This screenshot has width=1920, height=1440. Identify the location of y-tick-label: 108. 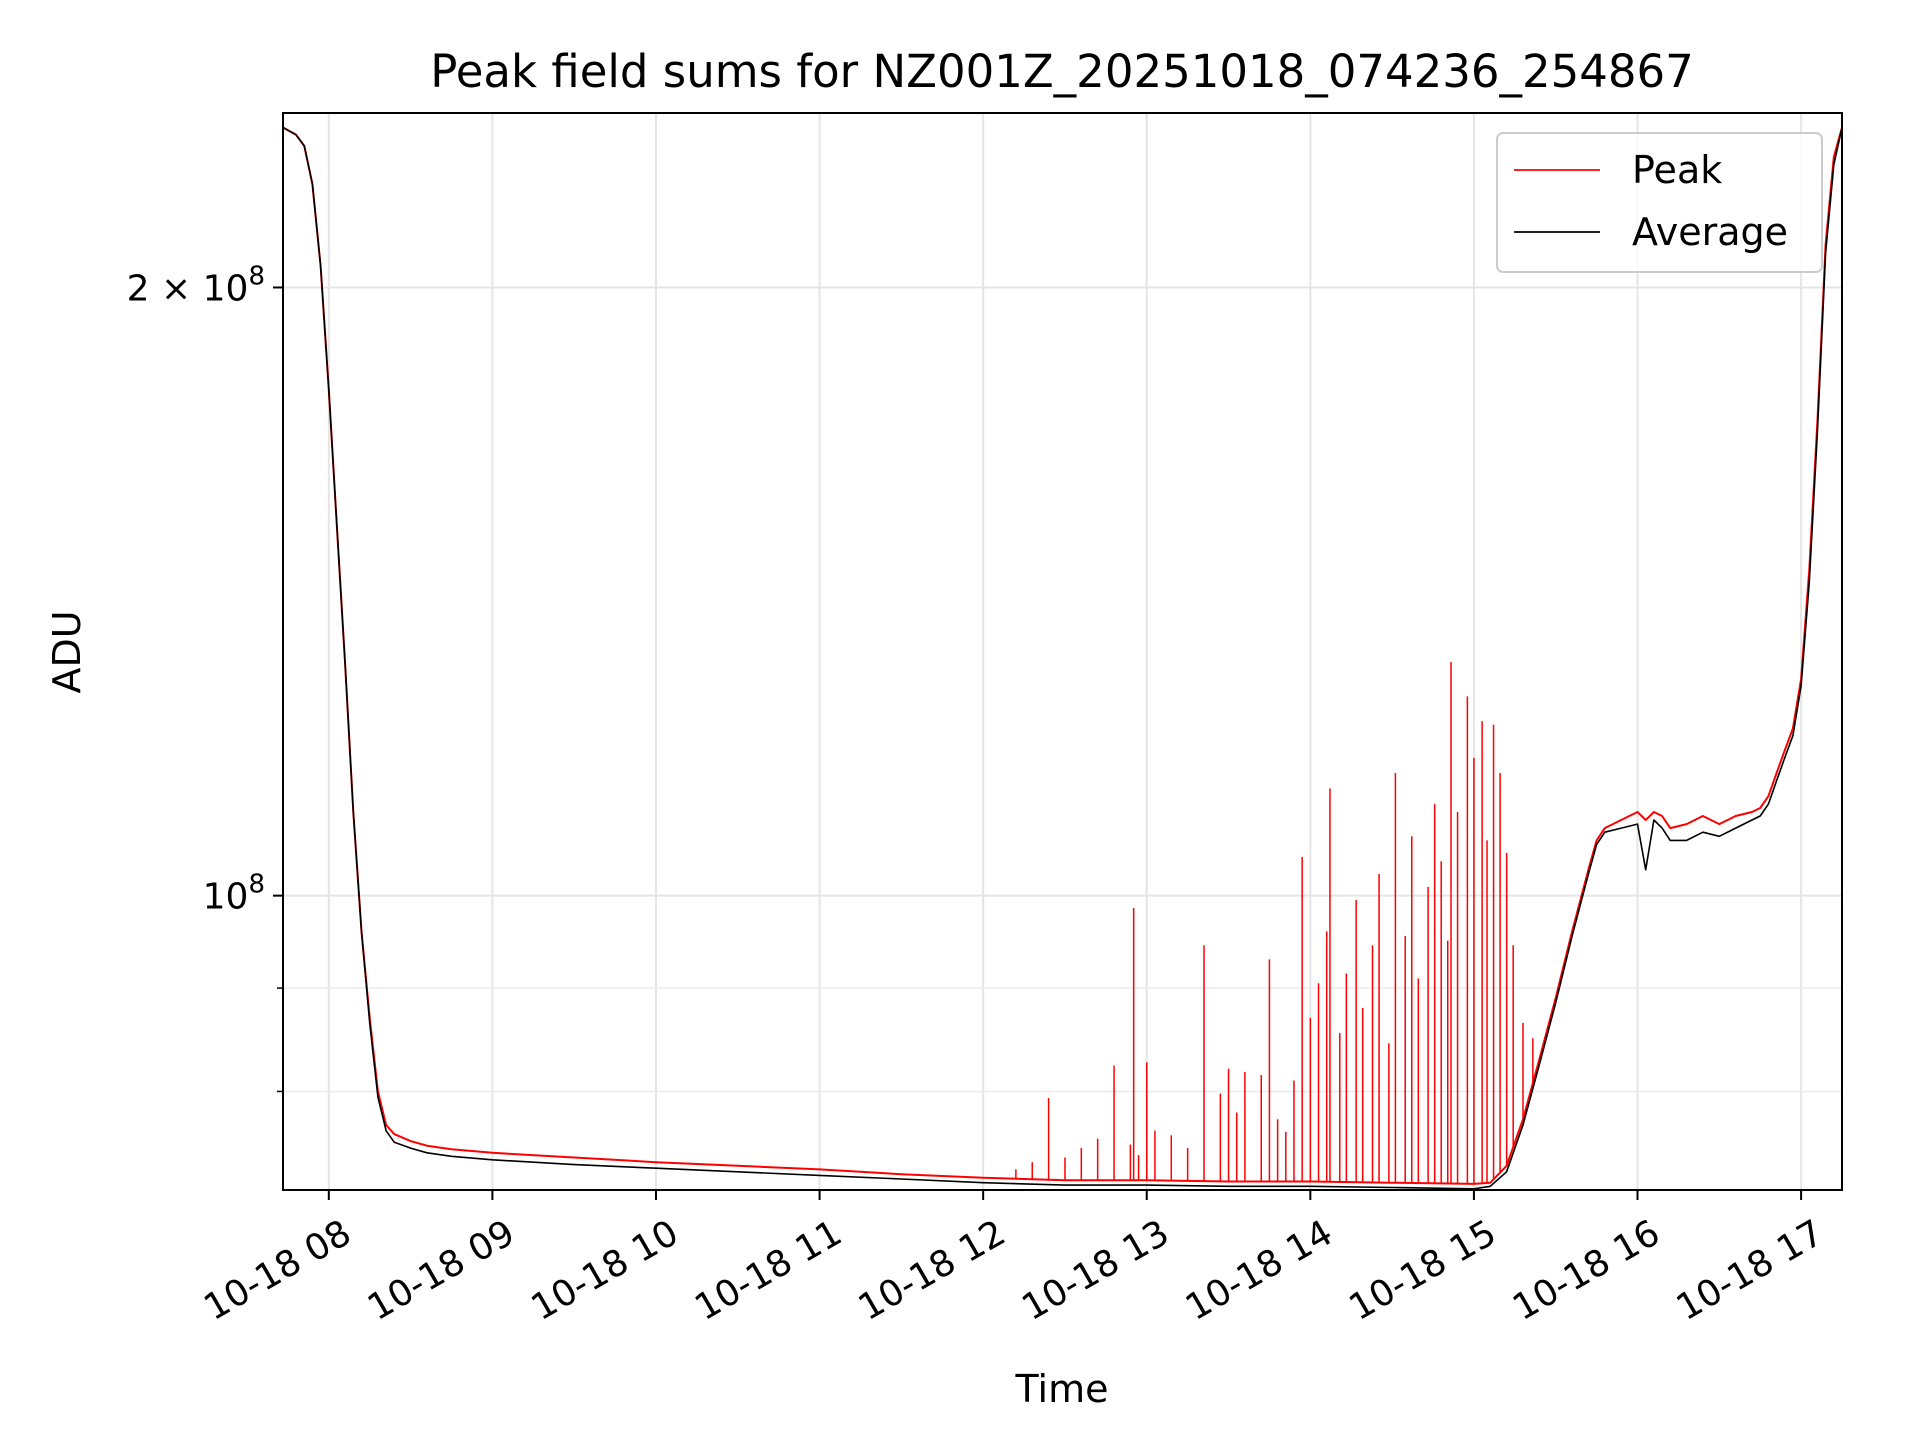
(234, 894).